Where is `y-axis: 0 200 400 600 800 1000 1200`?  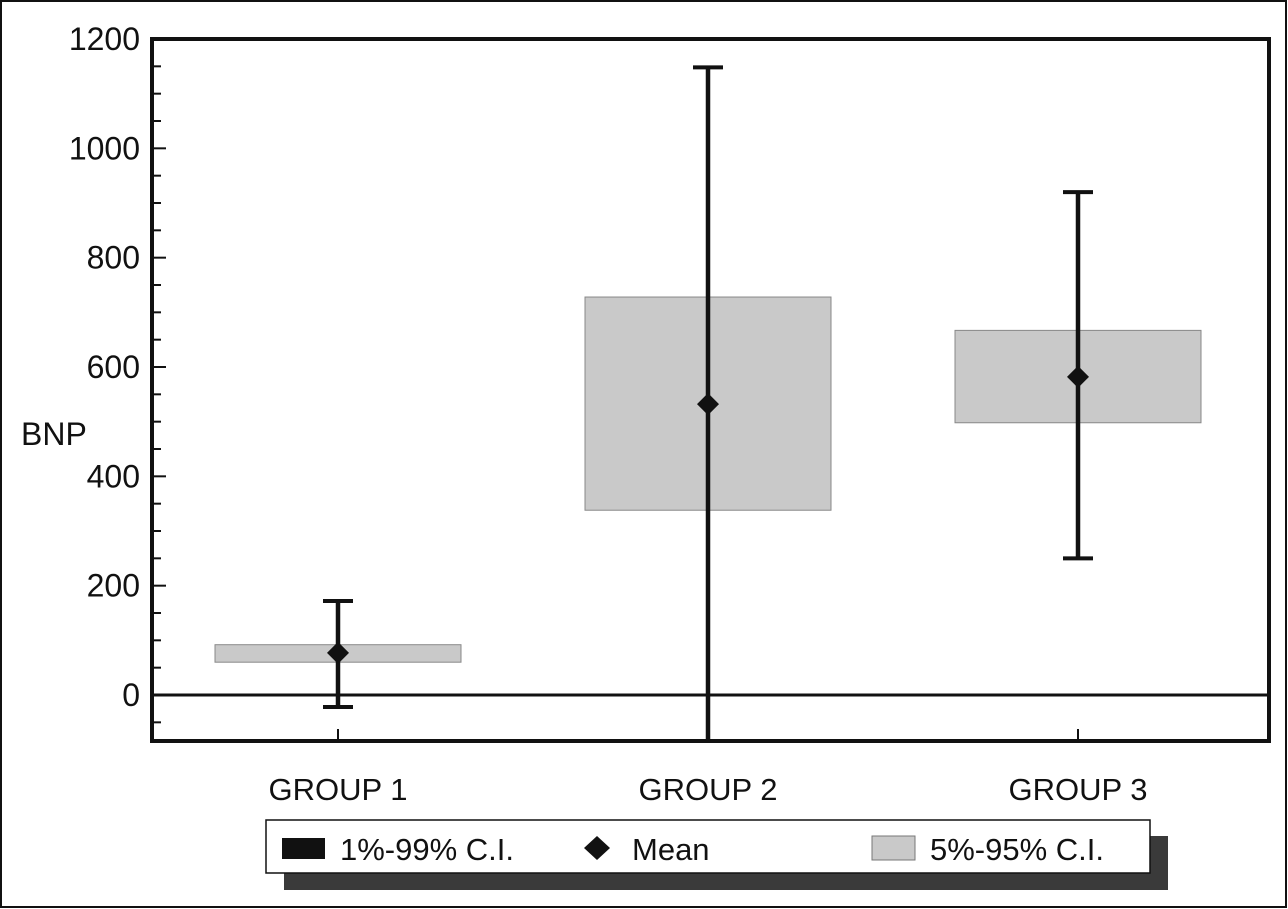 y-axis: 0 200 400 600 800 1000 1200 is located at coordinates (117, 372).